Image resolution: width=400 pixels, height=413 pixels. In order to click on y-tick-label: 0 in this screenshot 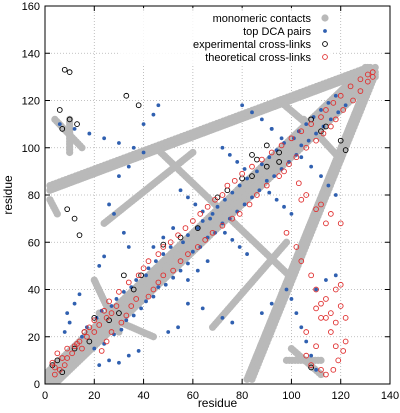, I will do `click(37, 385)`.